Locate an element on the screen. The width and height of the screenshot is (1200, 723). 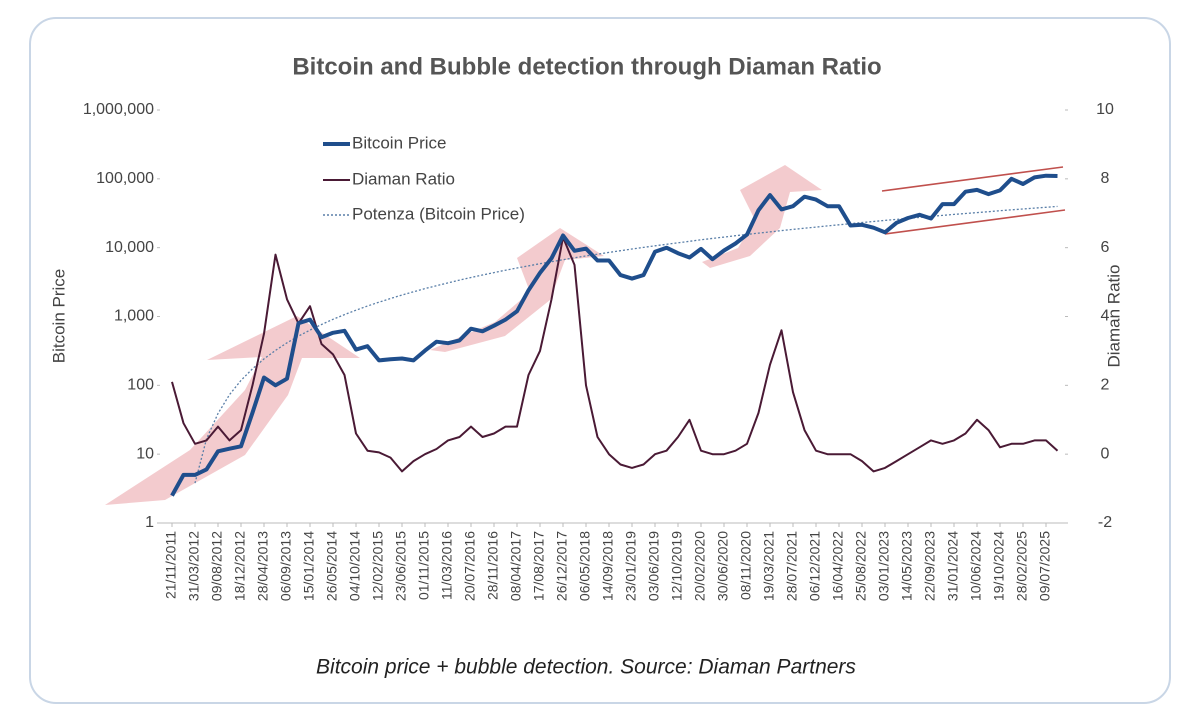
y2-tick-label: 8 is located at coordinates (1105, 178).